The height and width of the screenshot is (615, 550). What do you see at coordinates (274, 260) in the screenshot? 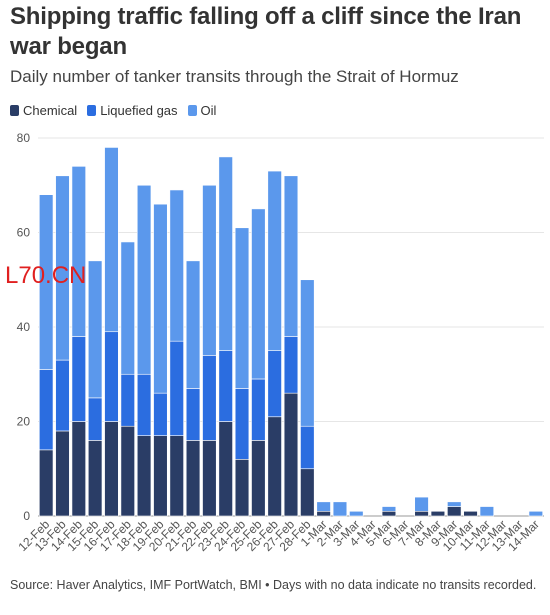
I see `bar-oil-26-feb` at bounding box center [274, 260].